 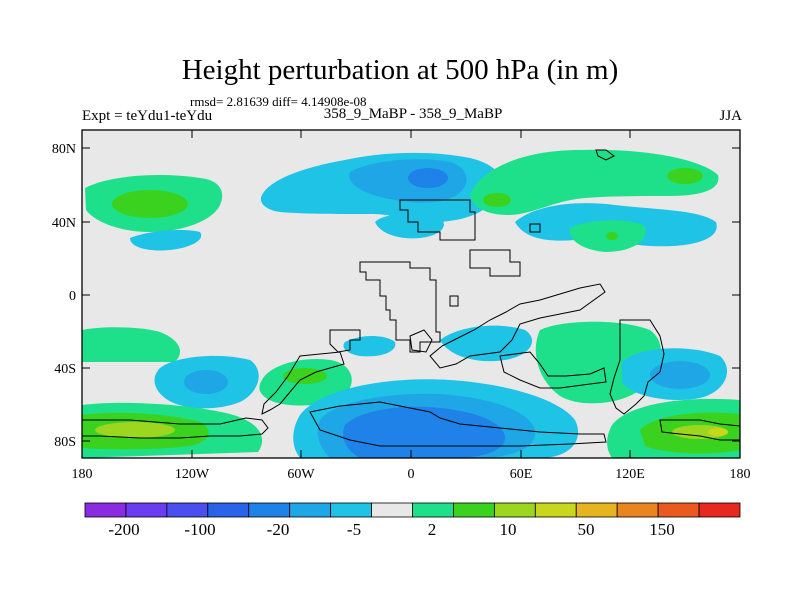 I want to click on experiment-label: Expt = teYdu1-teYdu, so click(x=147, y=116).